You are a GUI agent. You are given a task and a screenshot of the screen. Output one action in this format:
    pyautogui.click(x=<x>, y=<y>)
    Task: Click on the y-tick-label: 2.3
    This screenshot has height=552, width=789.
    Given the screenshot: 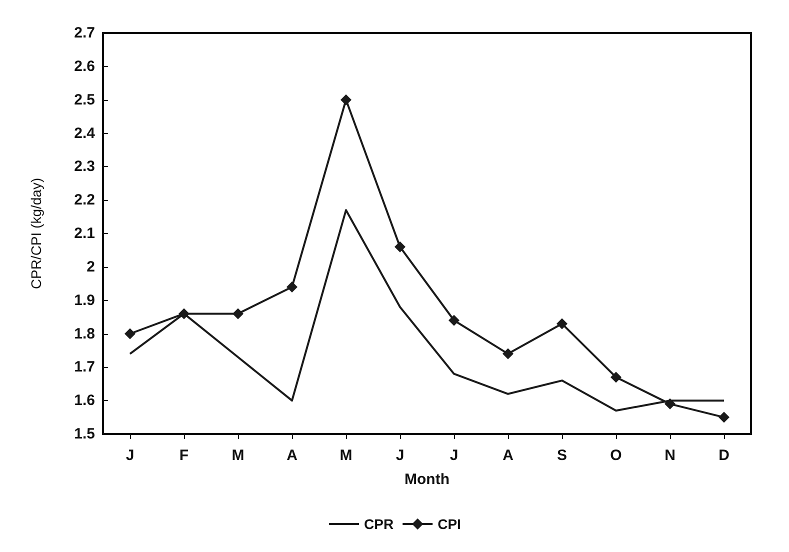 What is the action you would take?
    pyautogui.click(x=84, y=167)
    